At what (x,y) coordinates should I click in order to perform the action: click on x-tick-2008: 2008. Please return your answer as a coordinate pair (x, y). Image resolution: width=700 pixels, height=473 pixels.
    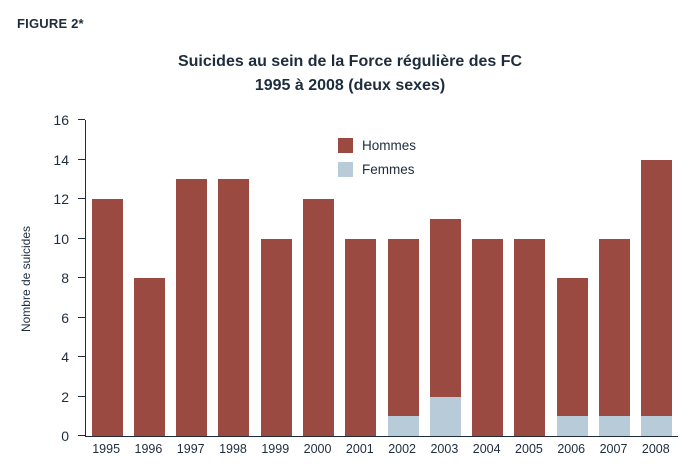
    Looking at the image, I should click on (655, 449).